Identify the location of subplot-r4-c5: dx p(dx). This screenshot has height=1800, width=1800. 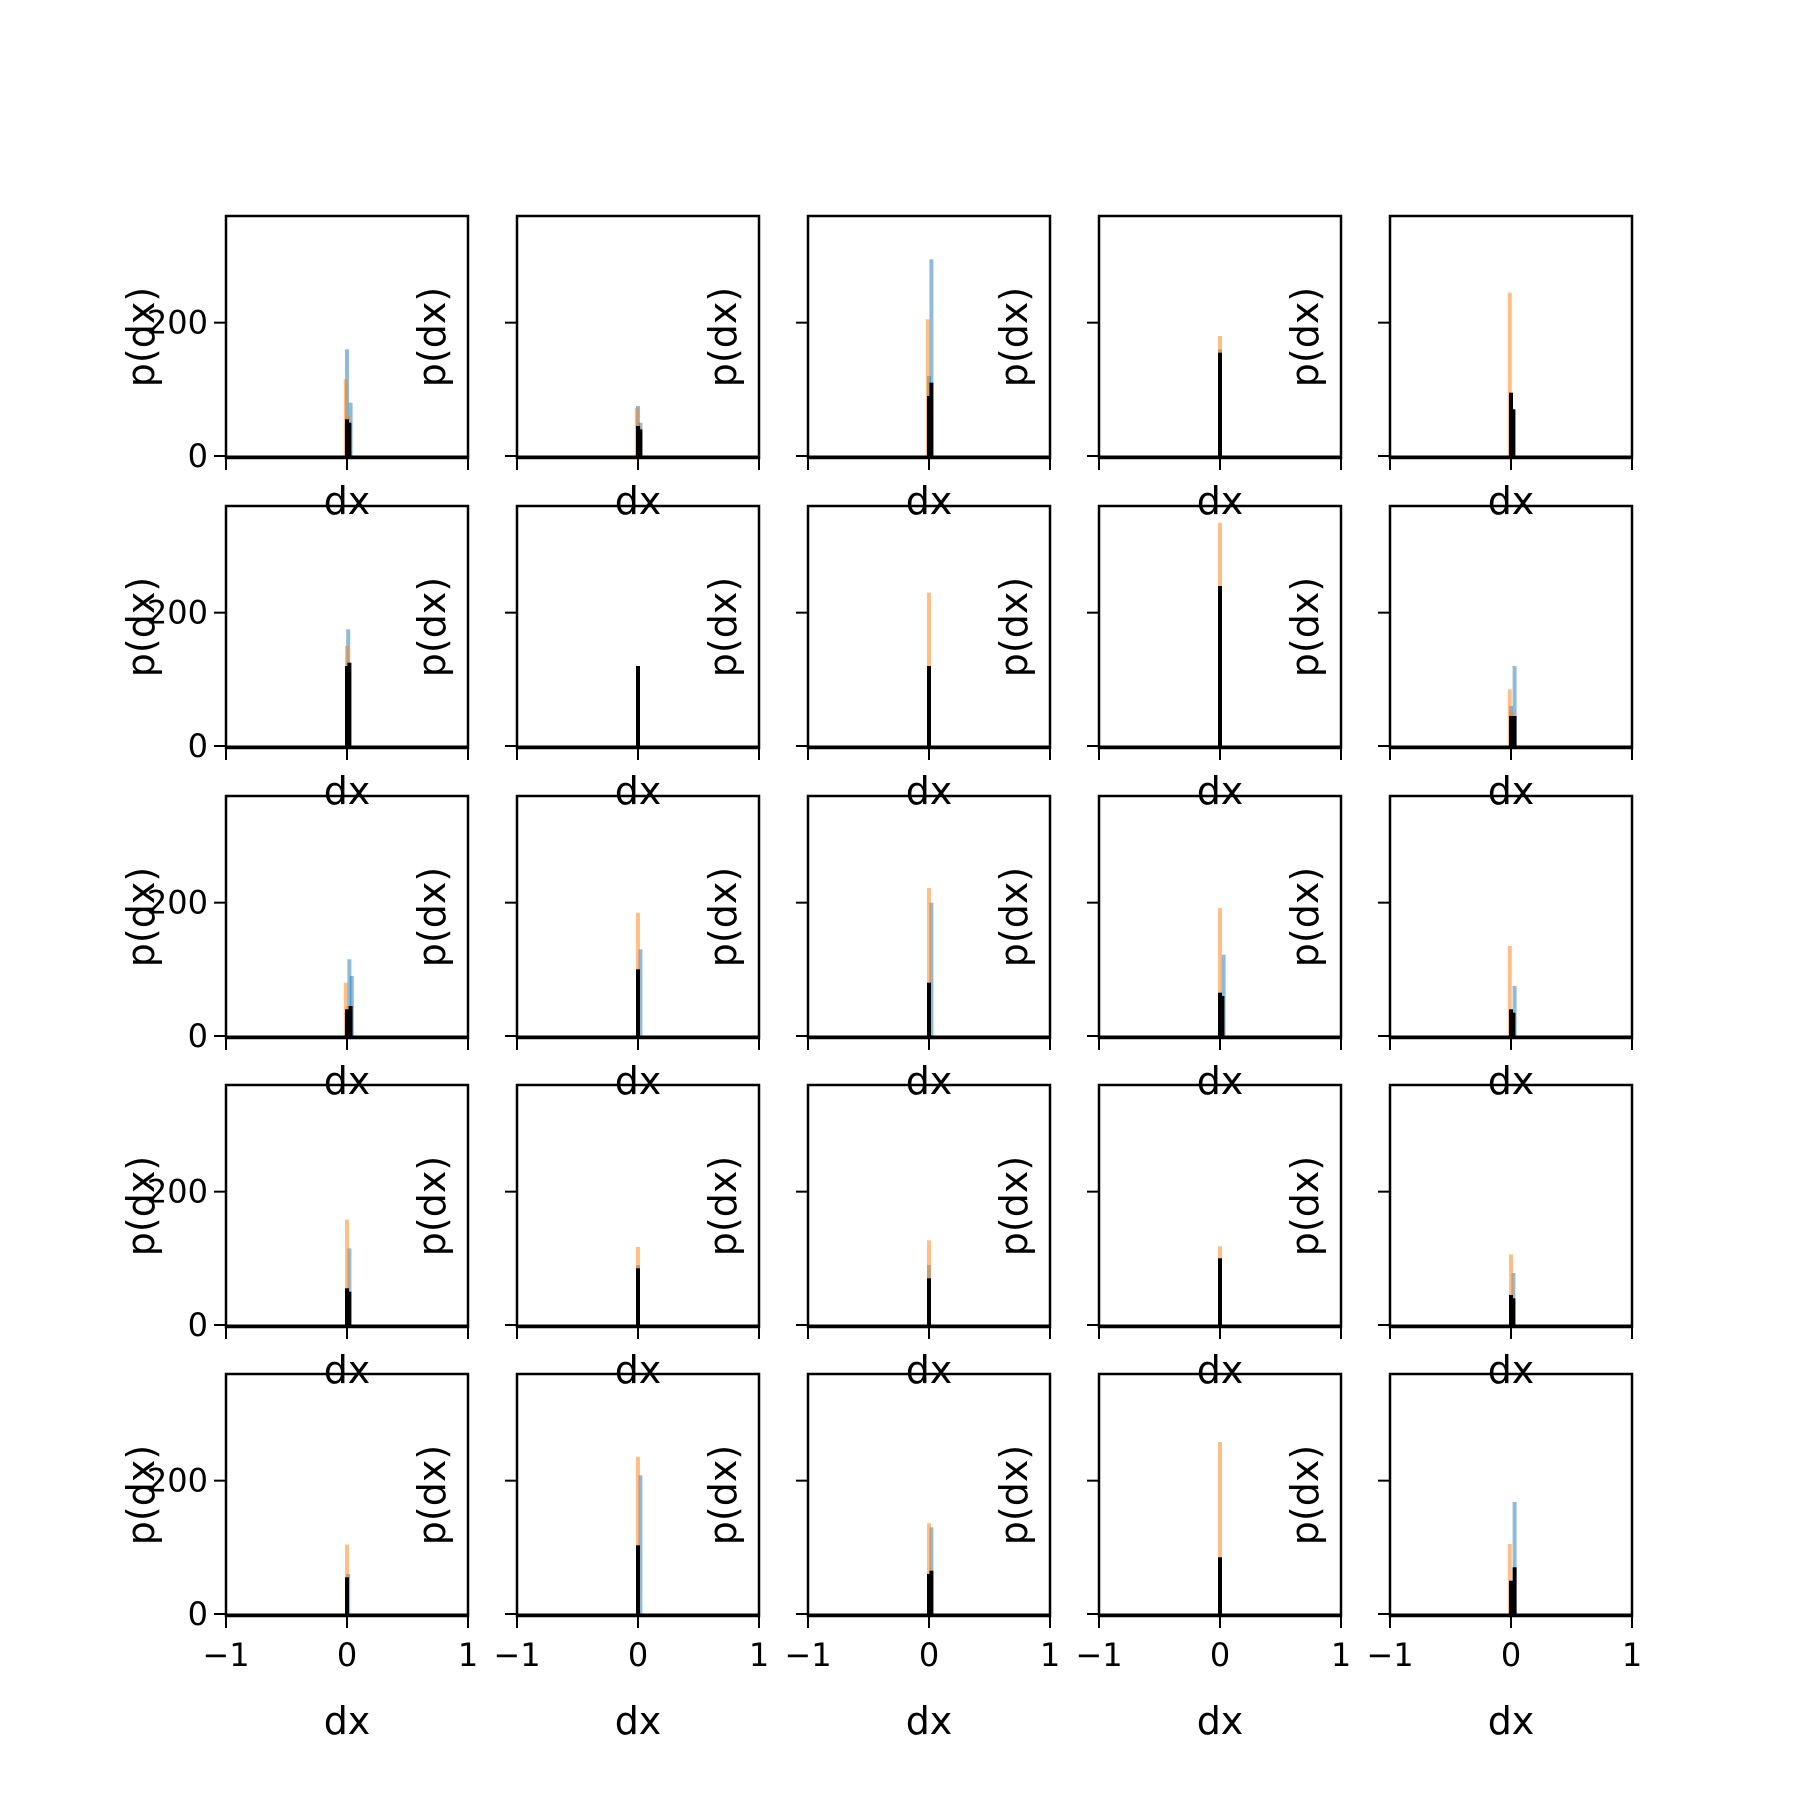
(1458, 1237).